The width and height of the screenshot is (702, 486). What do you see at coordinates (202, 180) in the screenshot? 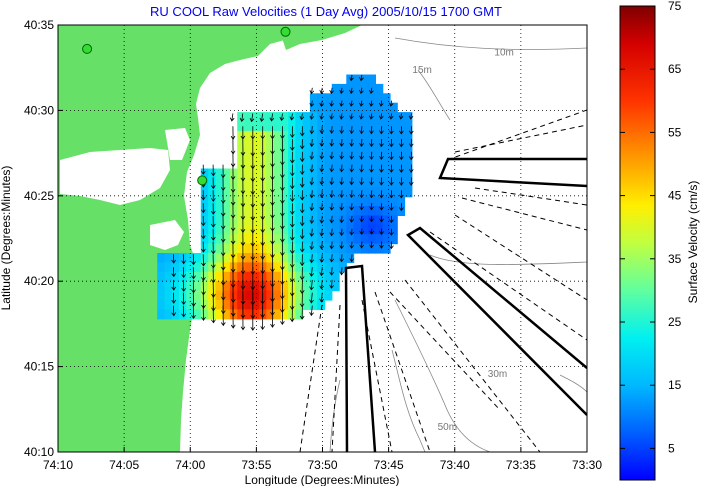
I see `radar-station-marker` at bounding box center [202, 180].